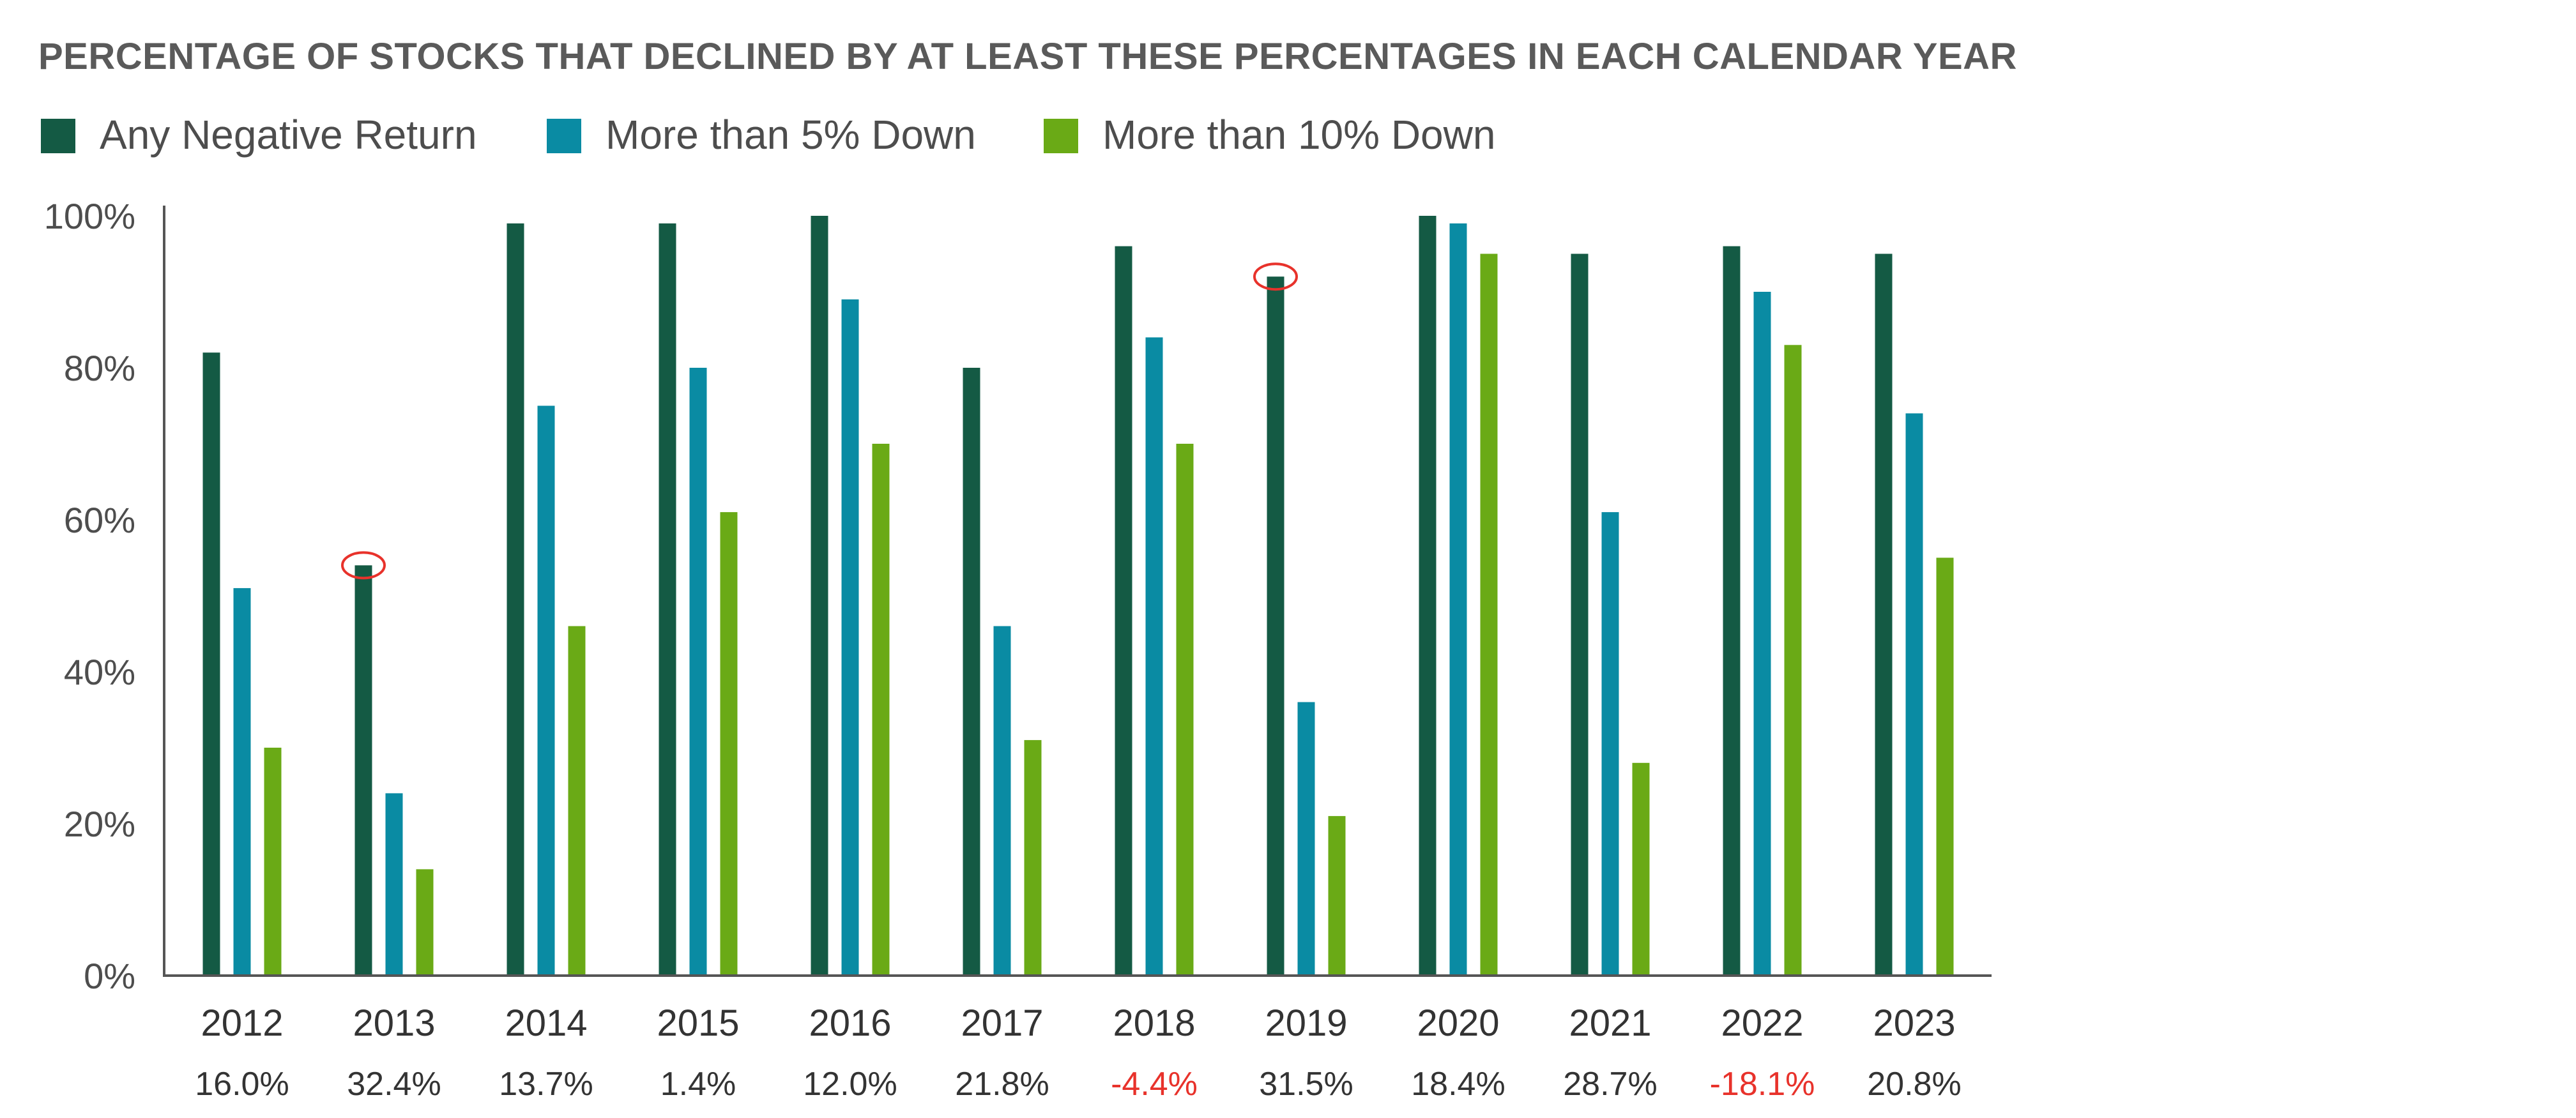 This screenshot has width=2576, height=1118. I want to click on return-label-2013: 32.4%, so click(394, 1085).